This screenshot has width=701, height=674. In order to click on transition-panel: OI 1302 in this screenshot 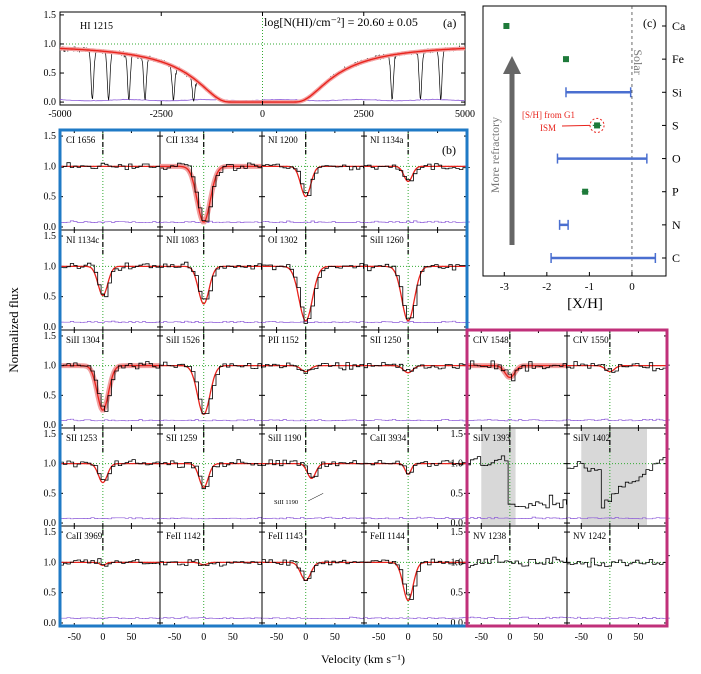, I will do `click(314, 280)`.